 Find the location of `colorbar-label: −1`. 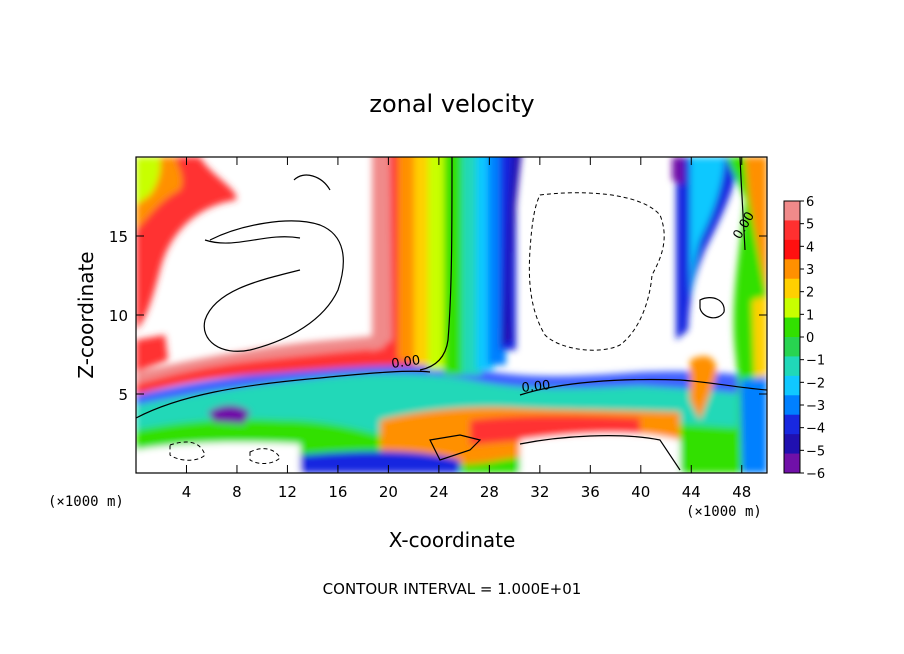

colorbar-label: −1 is located at coordinates (815, 361).